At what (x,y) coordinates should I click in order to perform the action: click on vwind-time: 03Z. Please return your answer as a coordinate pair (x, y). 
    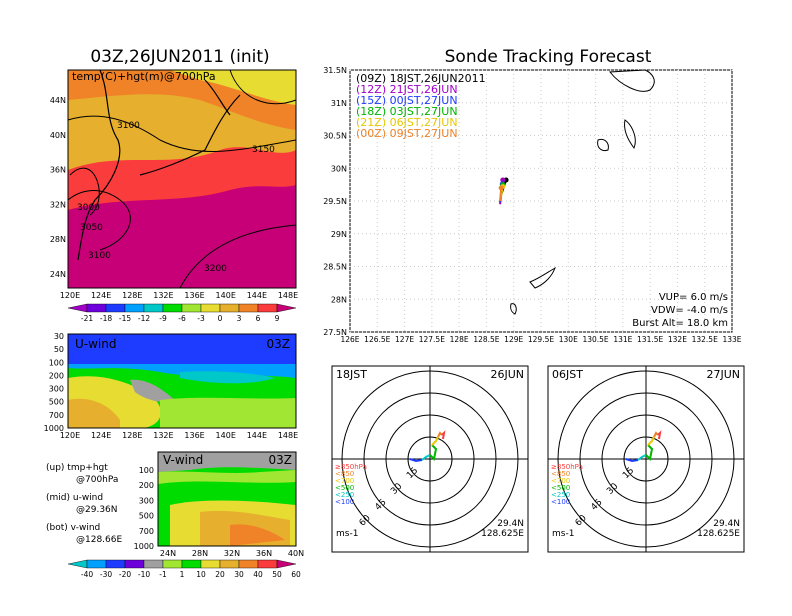
    Looking at the image, I should click on (281, 460).